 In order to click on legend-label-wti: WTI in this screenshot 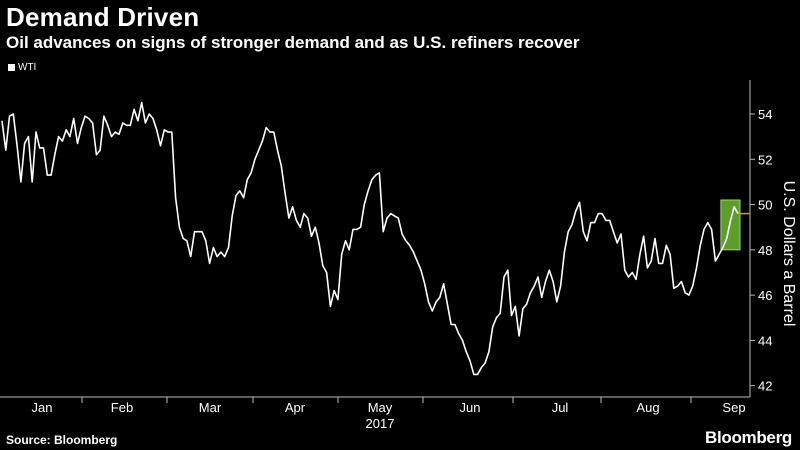, I will do `click(27, 67)`.